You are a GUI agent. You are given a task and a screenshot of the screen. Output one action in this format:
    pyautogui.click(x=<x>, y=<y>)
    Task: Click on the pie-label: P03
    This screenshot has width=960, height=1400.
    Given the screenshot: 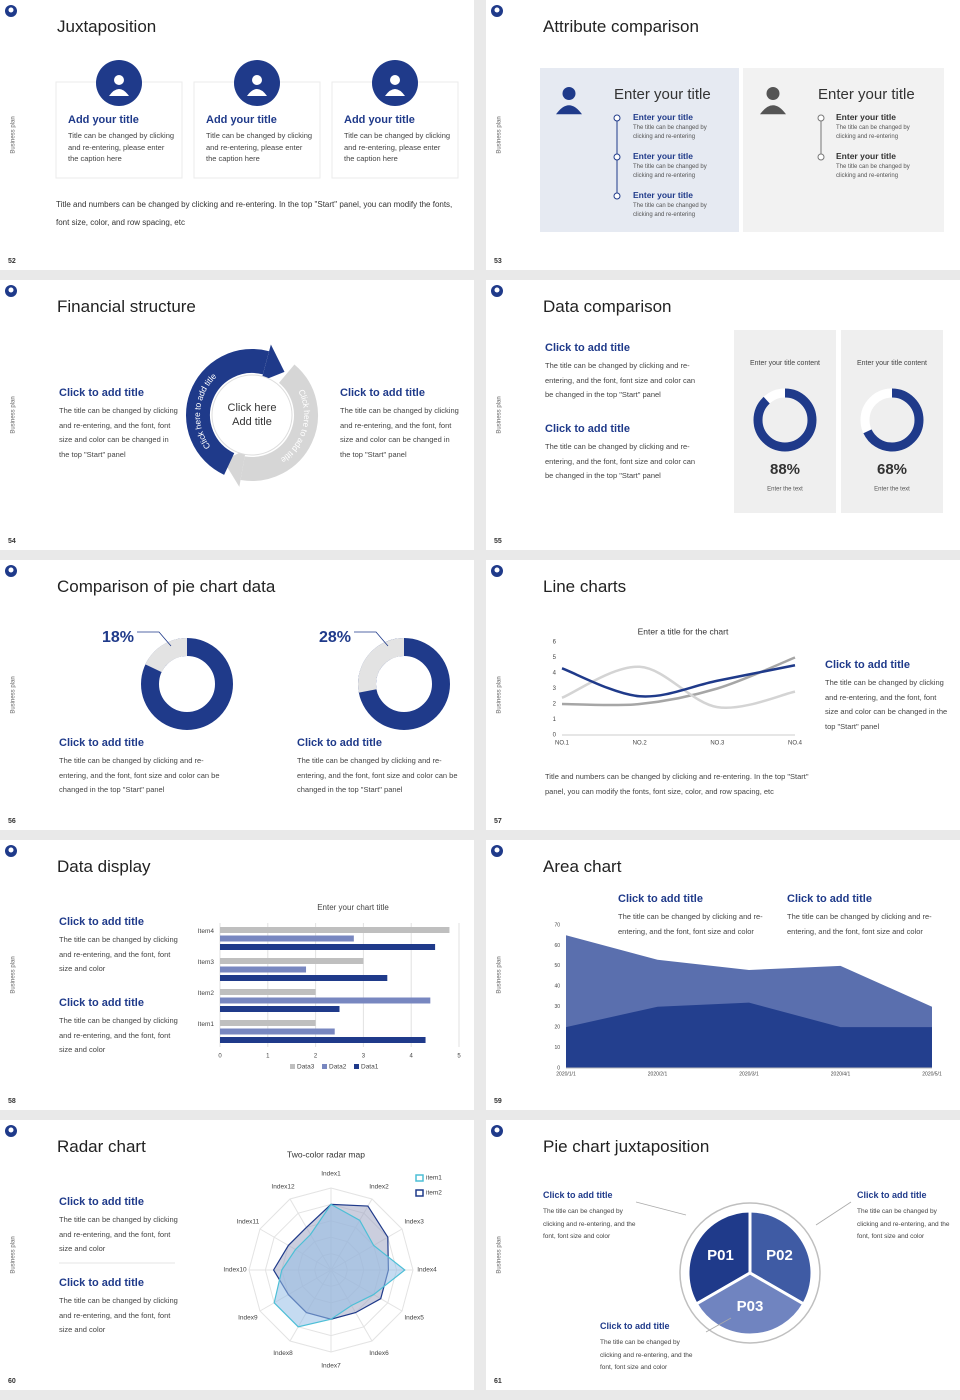 What is the action you would take?
    pyautogui.click(x=750, y=1306)
    